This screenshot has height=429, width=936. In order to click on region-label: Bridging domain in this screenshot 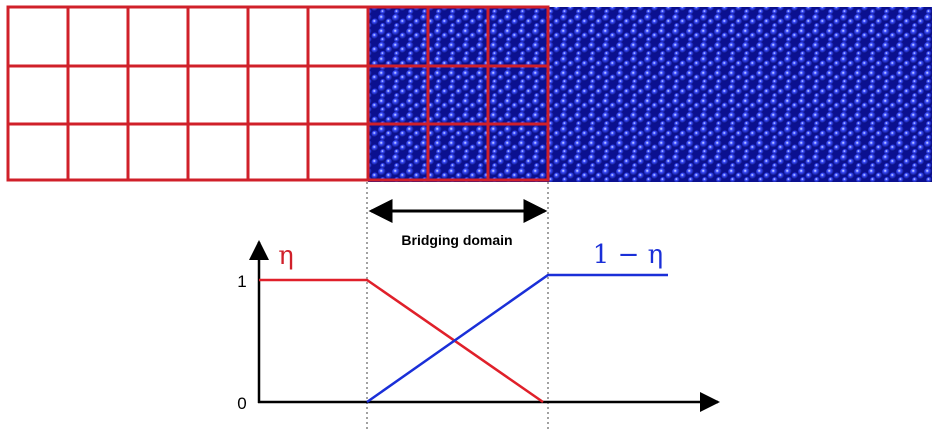, I will do `click(456, 240)`.